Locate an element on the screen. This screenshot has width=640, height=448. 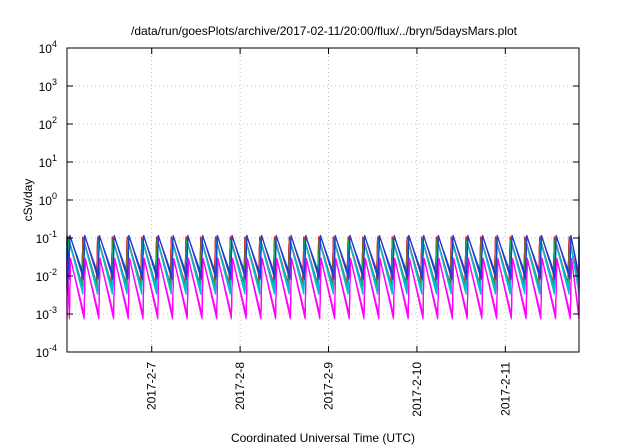
y-tick-label: 10⁴ is located at coordinates (48, 47).